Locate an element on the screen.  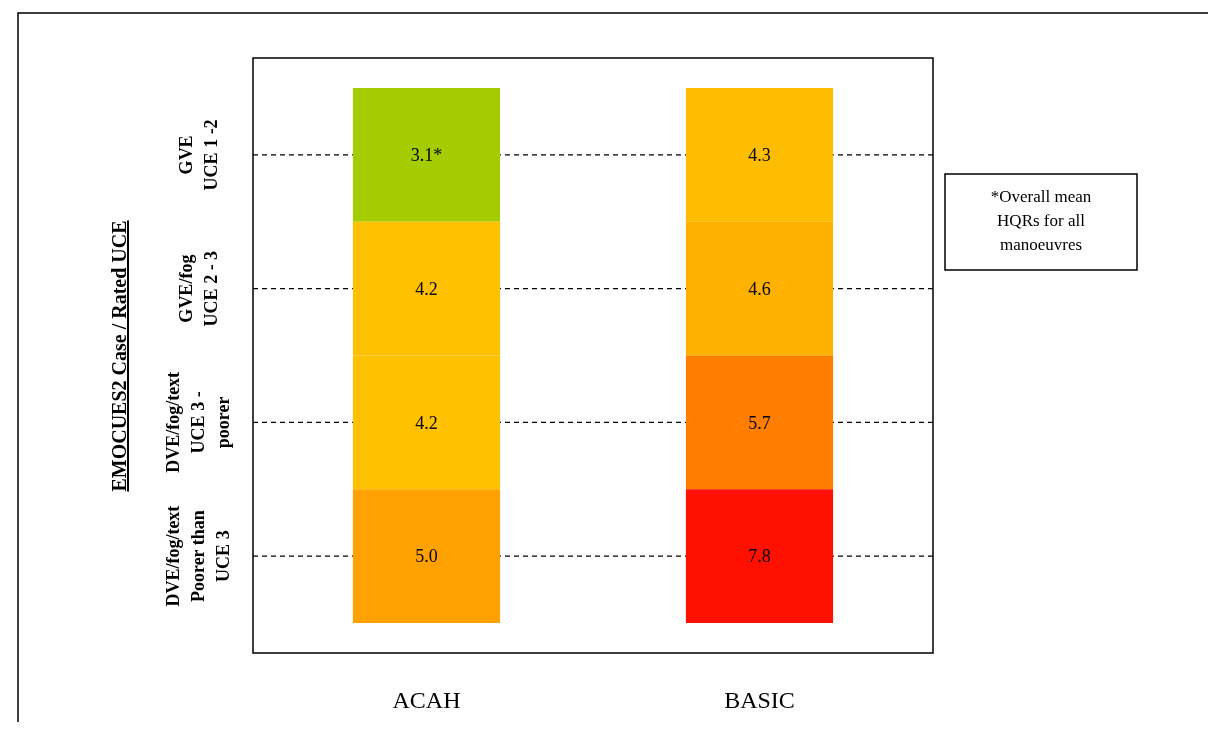
y-axis-title: EMOCUES2 Case / Rated UCE is located at coordinates (119, 356).